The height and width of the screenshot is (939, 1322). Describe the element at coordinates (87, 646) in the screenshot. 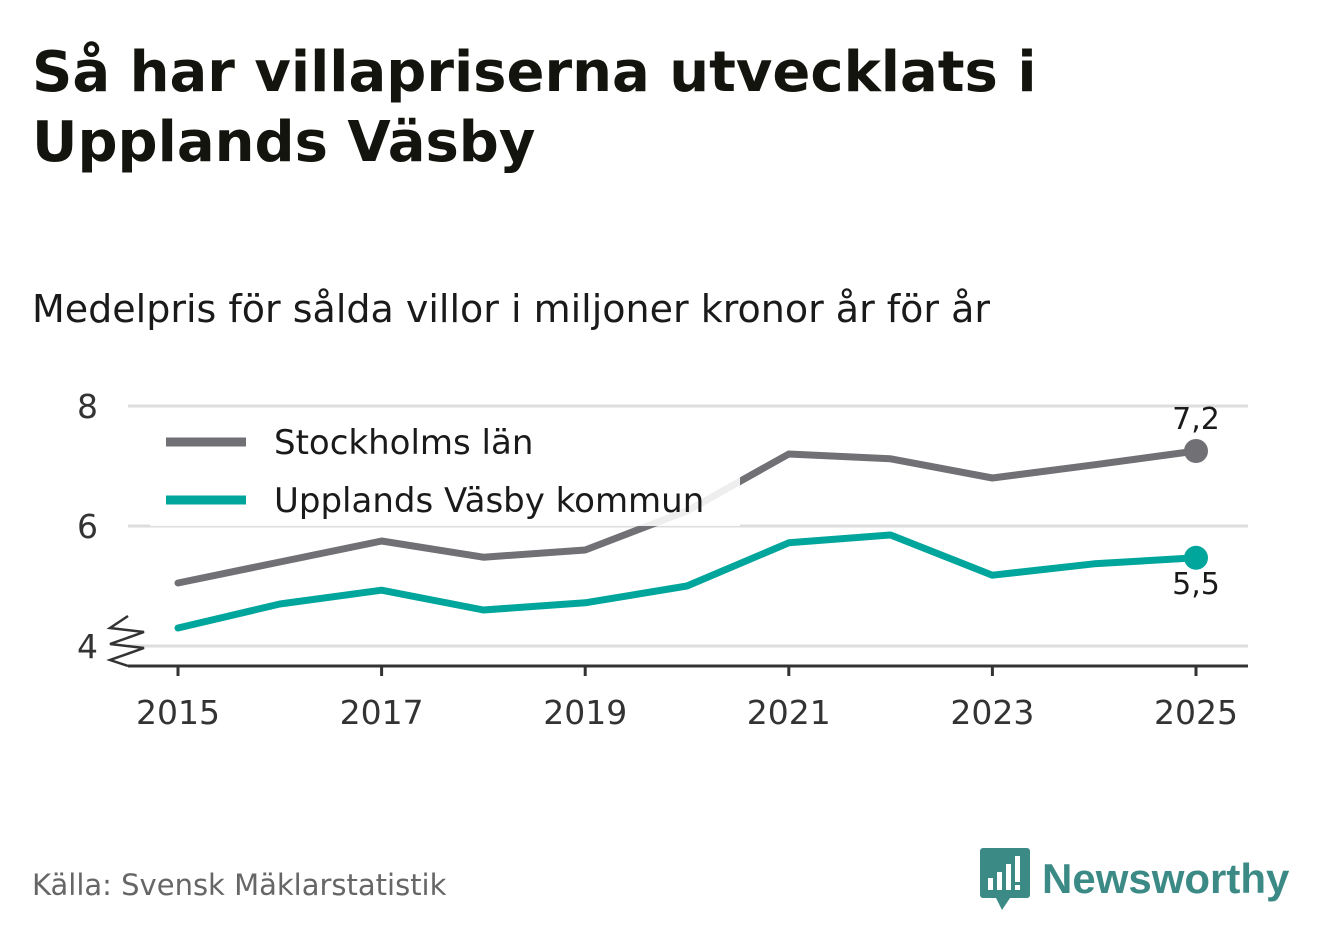

I see `y-tick-label: 4` at that location.